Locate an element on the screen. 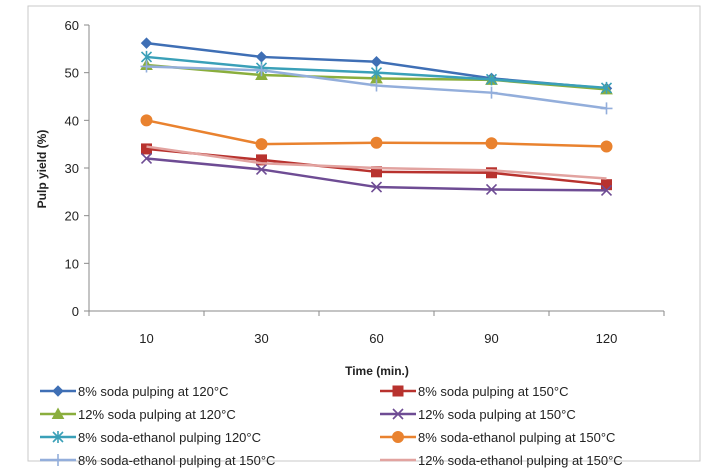 Image resolution: width=717 pixels, height=468 pixels. y-axis-title: Pulp yield (%) is located at coordinates (42, 169).